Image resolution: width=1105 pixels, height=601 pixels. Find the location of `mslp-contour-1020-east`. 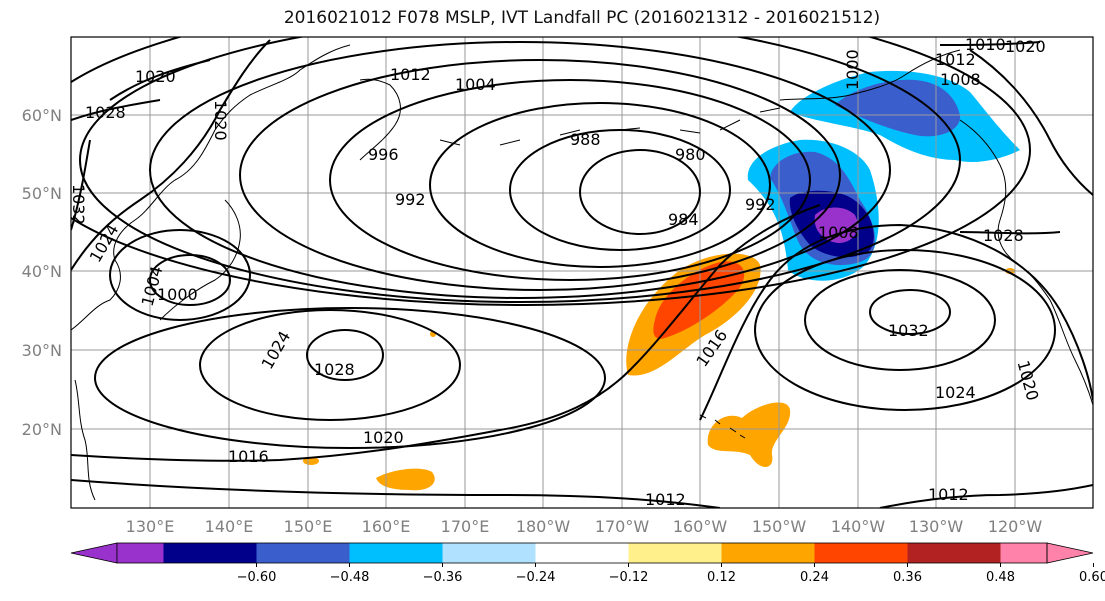

mslp-contour-1020-east is located at coordinates (896, 322).